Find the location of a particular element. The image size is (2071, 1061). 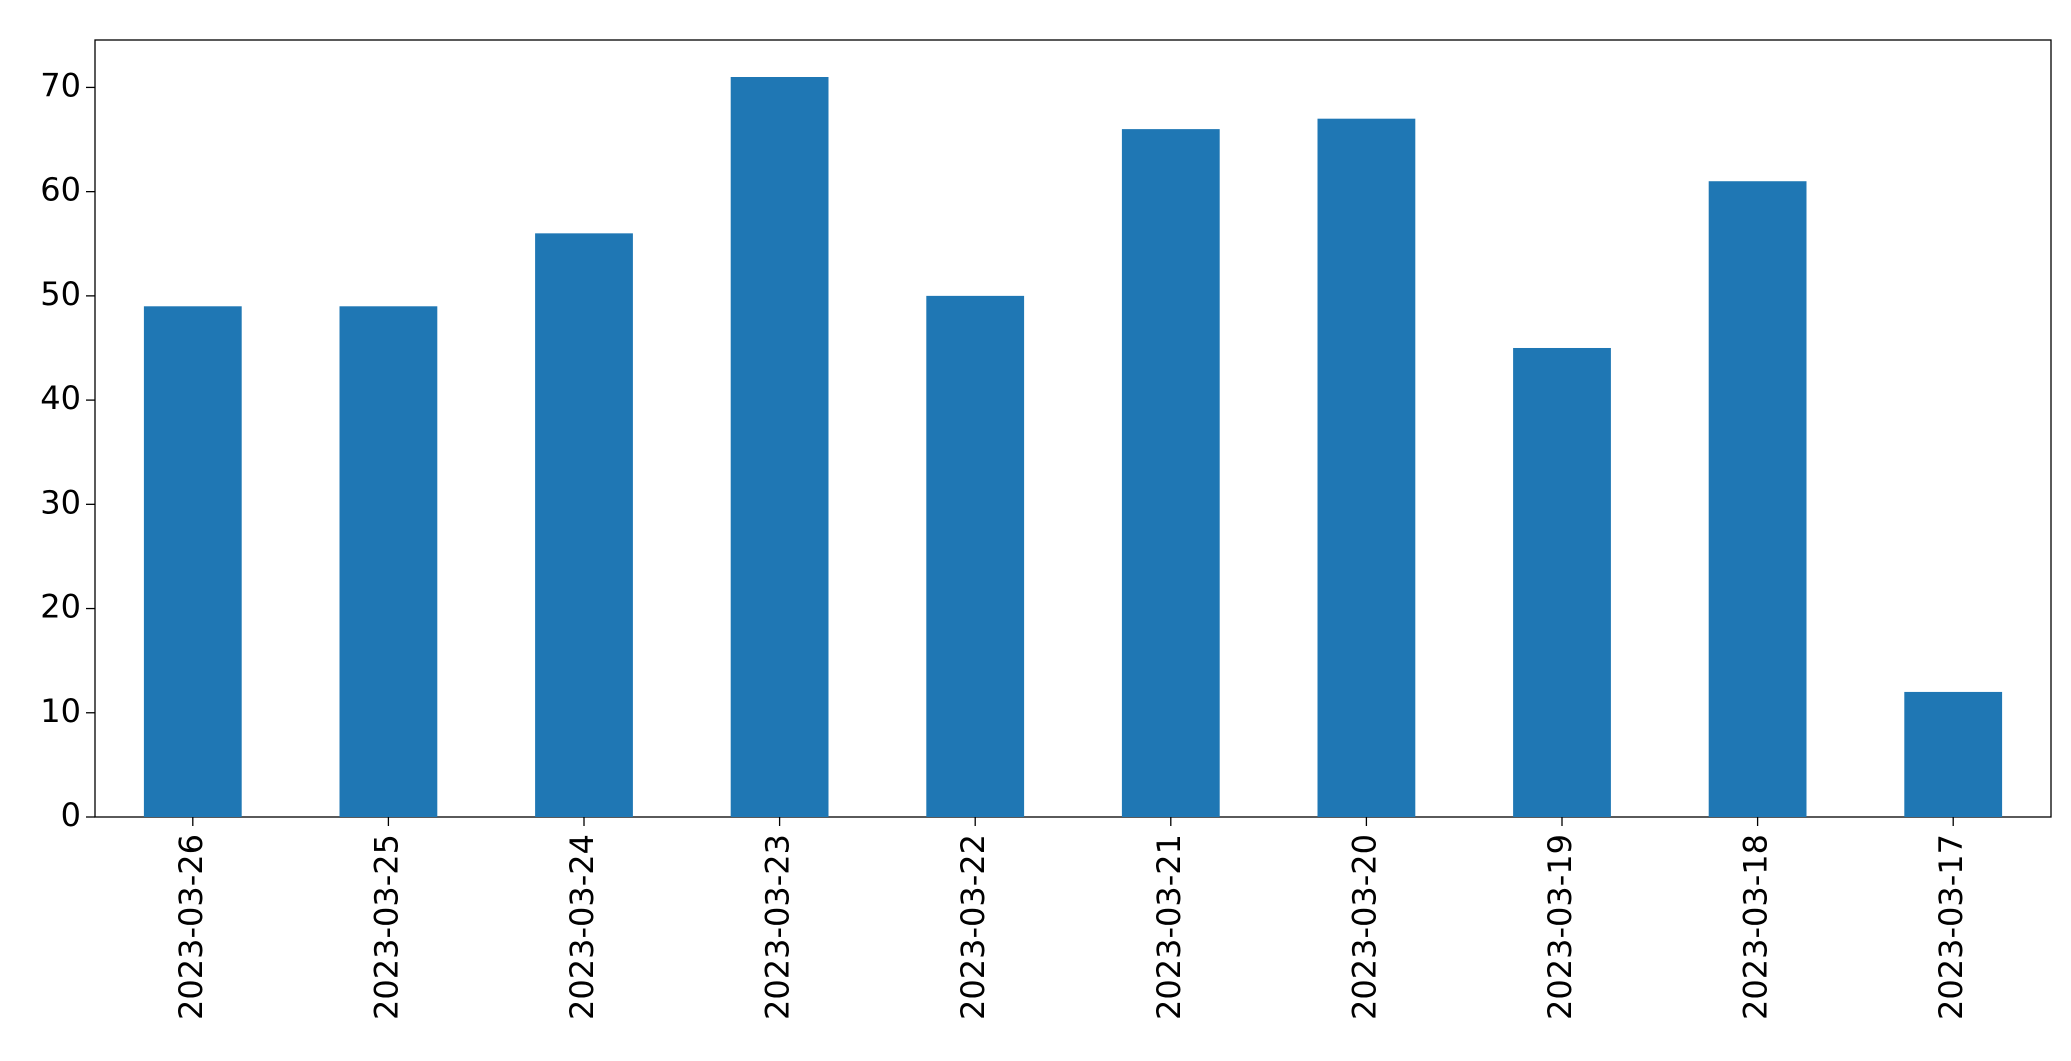

x-tick-label: 2023-03-25 is located at coordinates (386, 927).